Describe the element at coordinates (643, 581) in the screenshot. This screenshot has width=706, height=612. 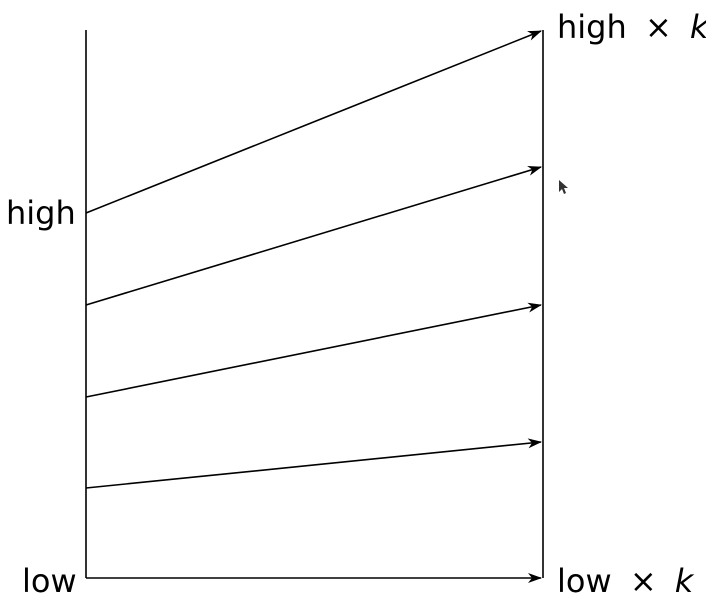
I see `right-low-label-times: ×` at that location.